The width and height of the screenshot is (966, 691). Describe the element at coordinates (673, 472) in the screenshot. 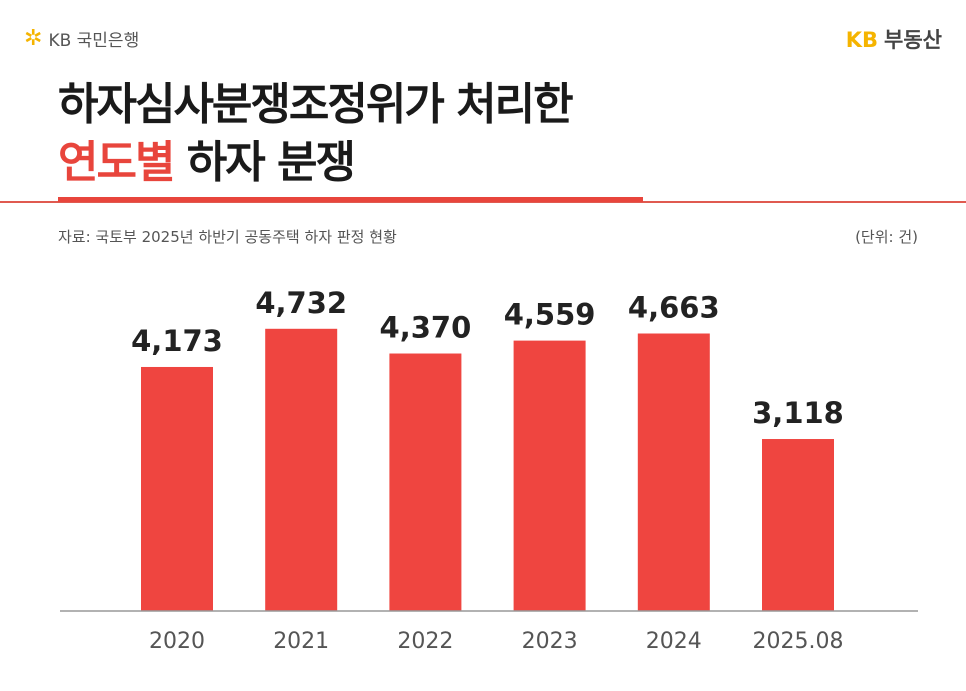

I see `bar-2024` at that location.